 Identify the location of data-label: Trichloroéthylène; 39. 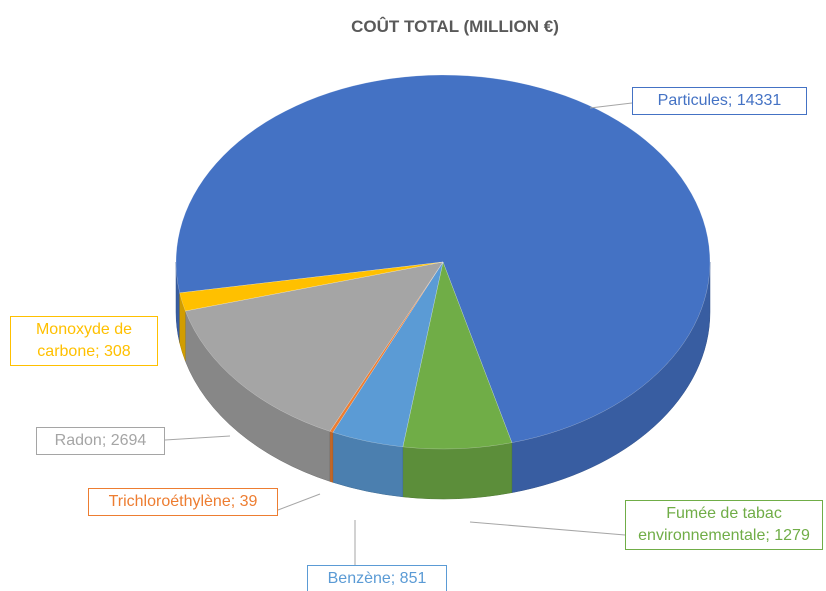
(183, 502).